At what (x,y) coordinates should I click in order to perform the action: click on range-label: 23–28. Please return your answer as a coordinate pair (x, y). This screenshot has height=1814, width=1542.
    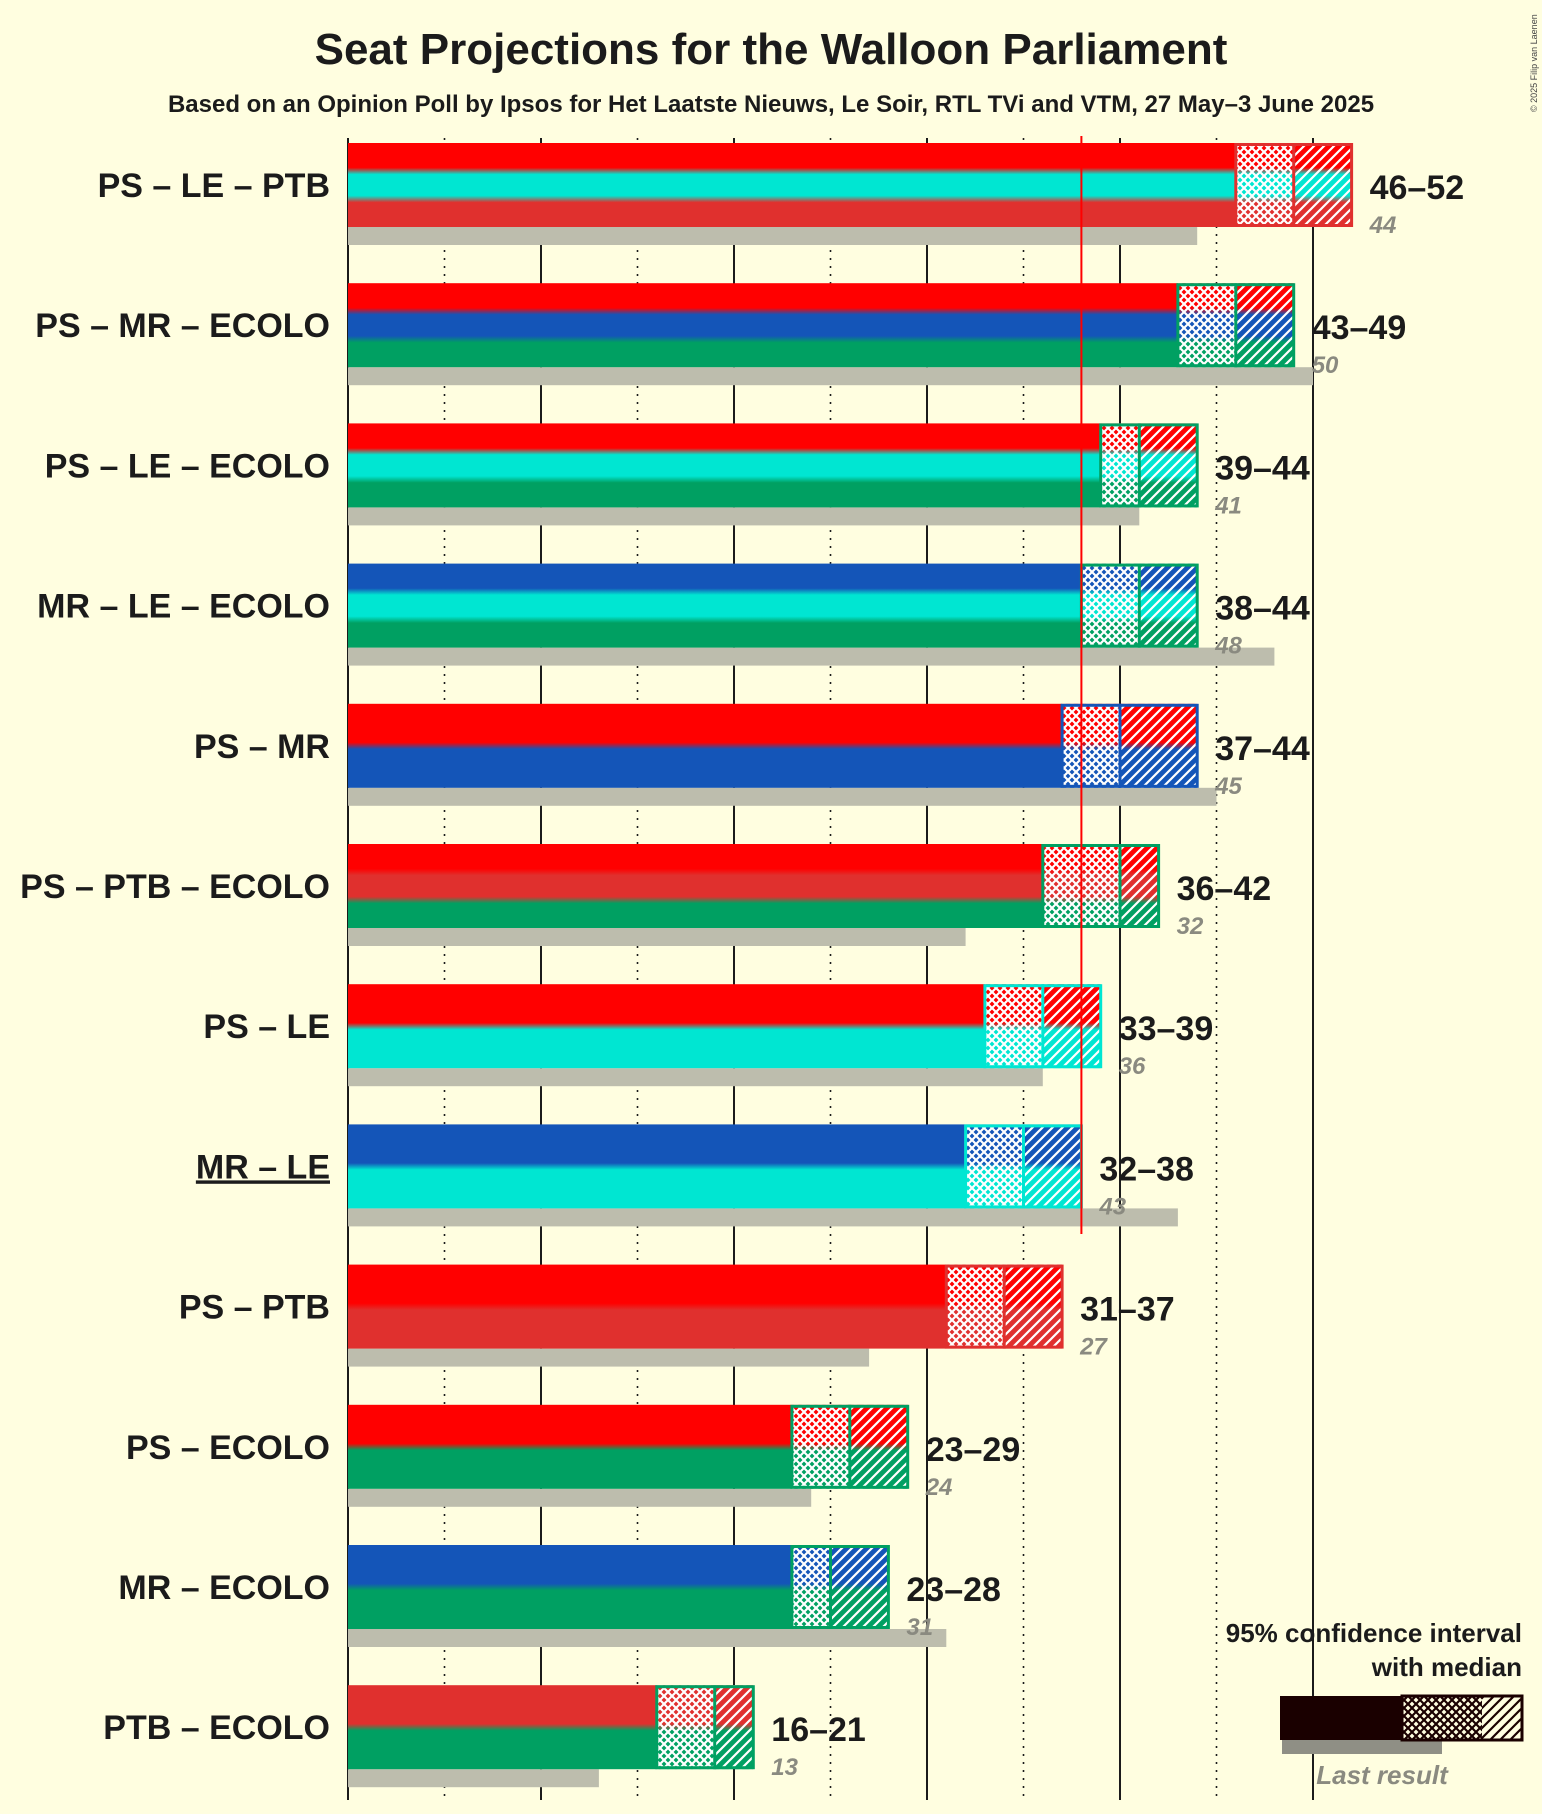
    Looking at the image, I should click on (953, 1590).